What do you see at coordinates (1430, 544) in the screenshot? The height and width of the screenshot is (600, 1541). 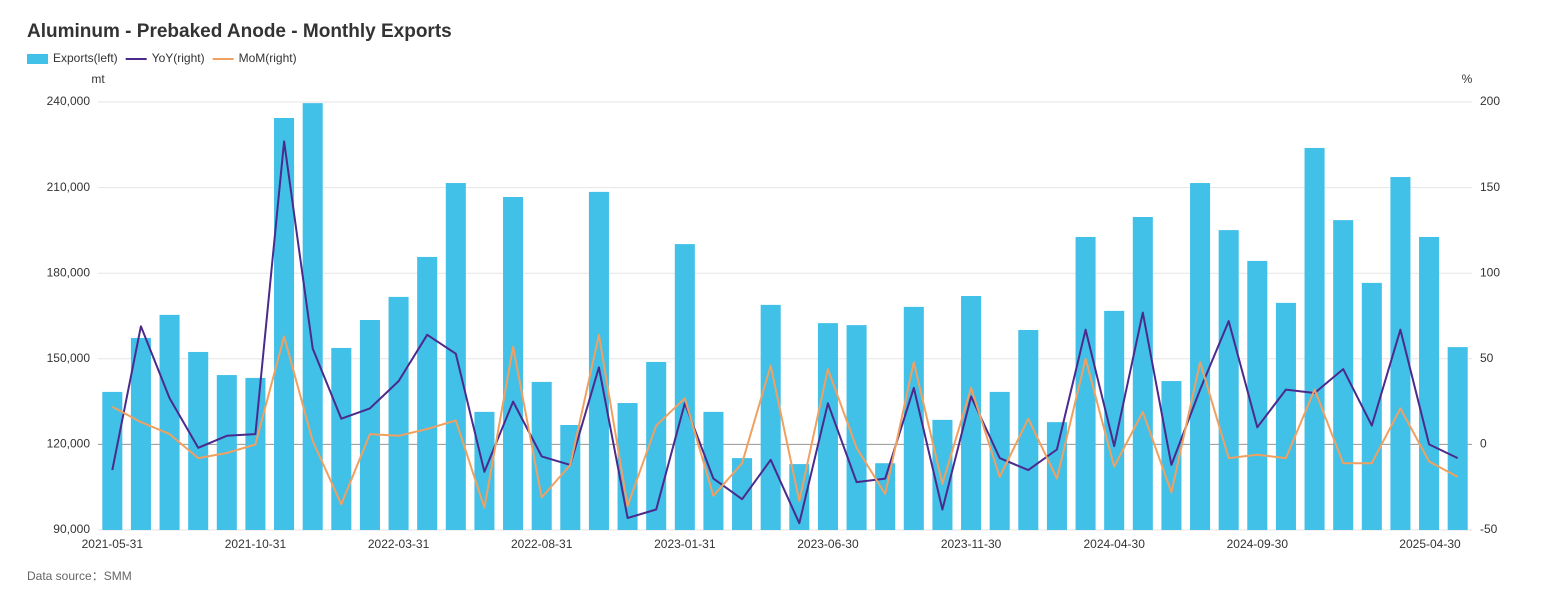 I see `x-tick-label: 2025-04-30` at bounding box center [1430, 544].